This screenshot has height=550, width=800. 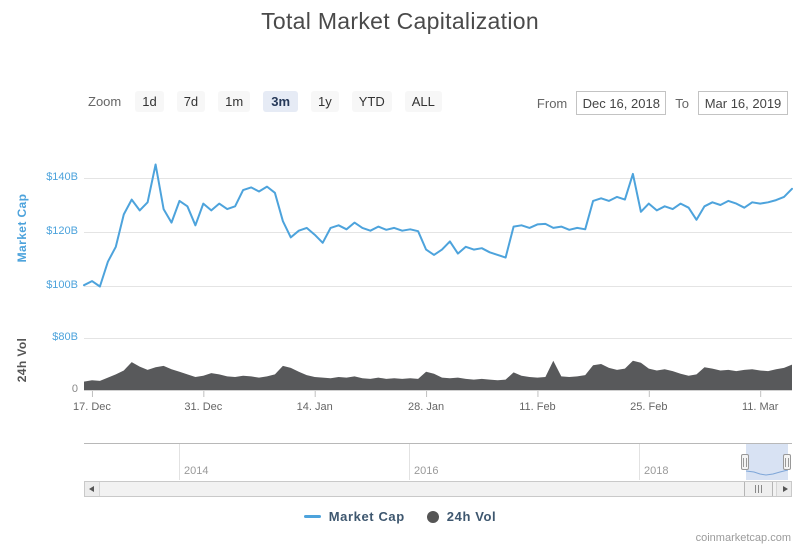 What do you see at coordinates (312, 516) in the screenshot?
I see `market-cap-line-marker-icon` at bounding box center [312, 516].